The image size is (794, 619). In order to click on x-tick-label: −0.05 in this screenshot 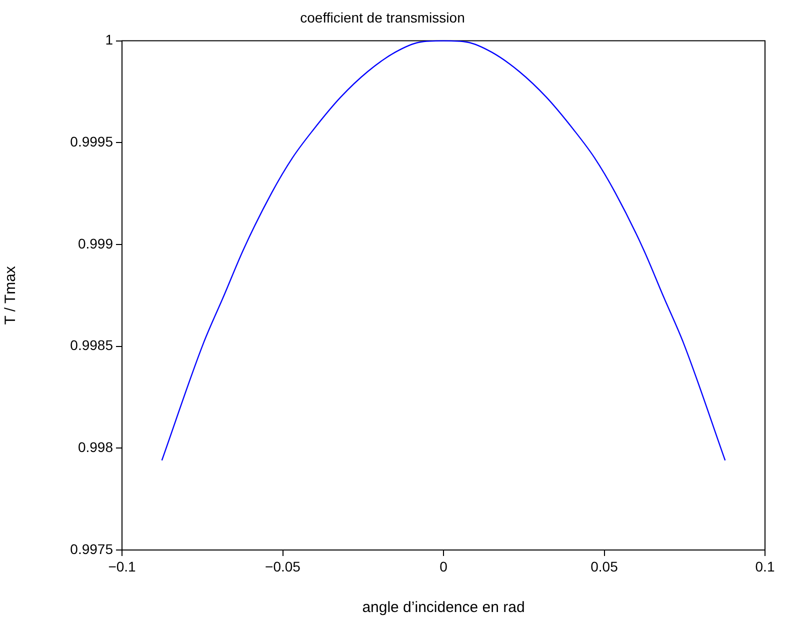, I will do `click(283, 566)`.